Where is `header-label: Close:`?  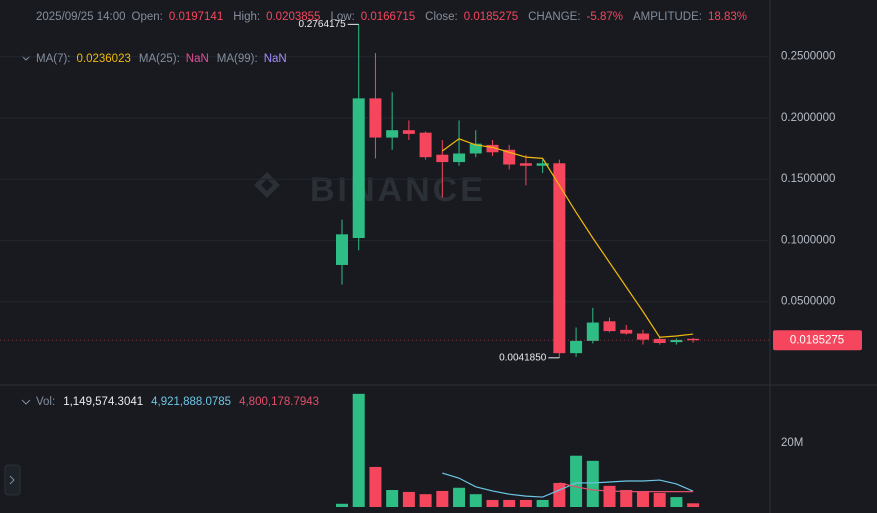
header-label: Close: is located at coordinates (441, 17).